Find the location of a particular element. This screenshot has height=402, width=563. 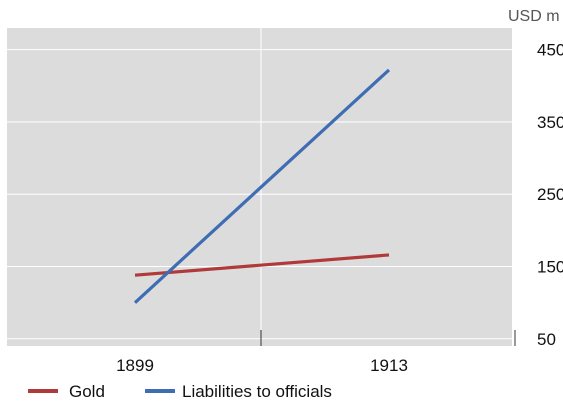

x-tick-labels: 1899 1913 is located at coordinates (262, 365).